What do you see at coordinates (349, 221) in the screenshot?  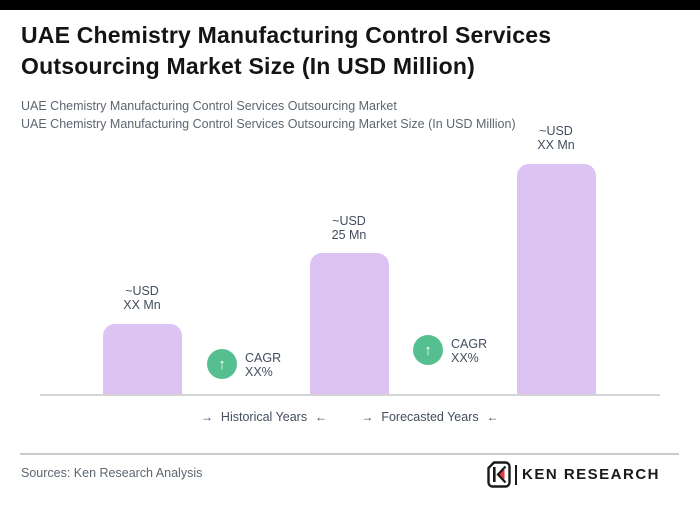 I see `bar-value-label-base-year-line1: ~USD` at bounding box center [349, 221].